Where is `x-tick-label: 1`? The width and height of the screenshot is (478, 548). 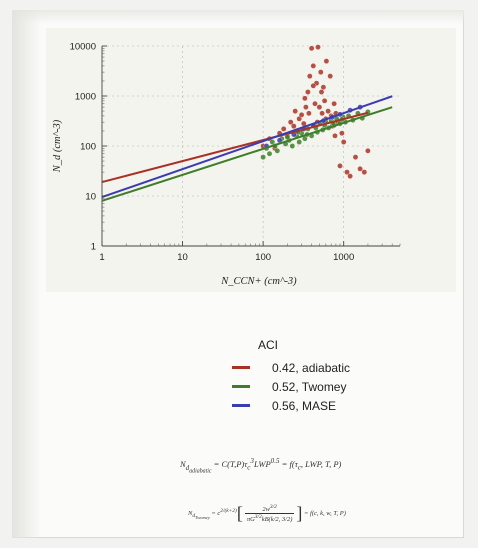
x-tick-label: 1 is located at coordinates (101, 257).